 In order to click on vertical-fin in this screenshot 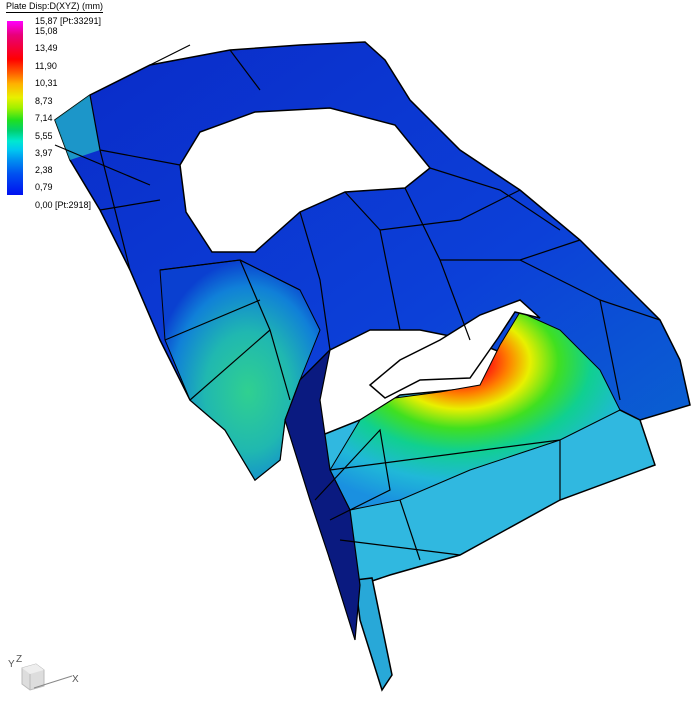, I will do `click(373, 634)`.